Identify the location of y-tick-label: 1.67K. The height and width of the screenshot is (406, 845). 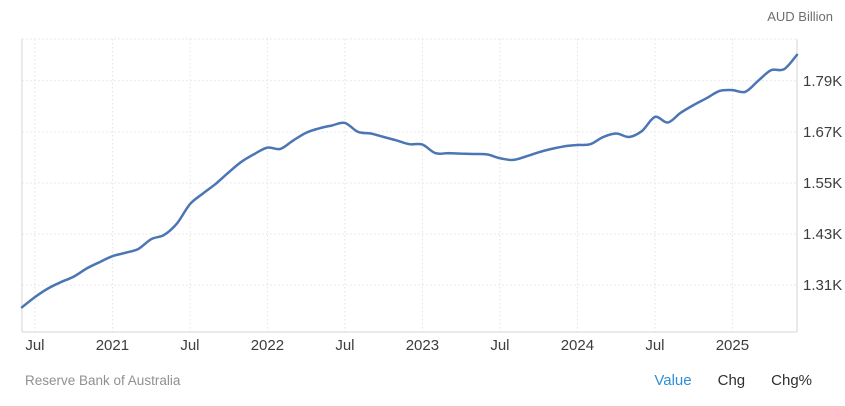
(823, 132).